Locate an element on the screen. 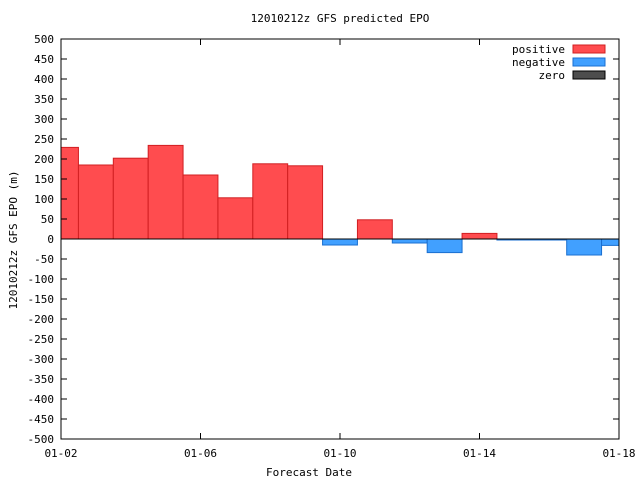 The image size is (640, 480). y-tick-label-17: 350 is located at coordinates (44, 99).